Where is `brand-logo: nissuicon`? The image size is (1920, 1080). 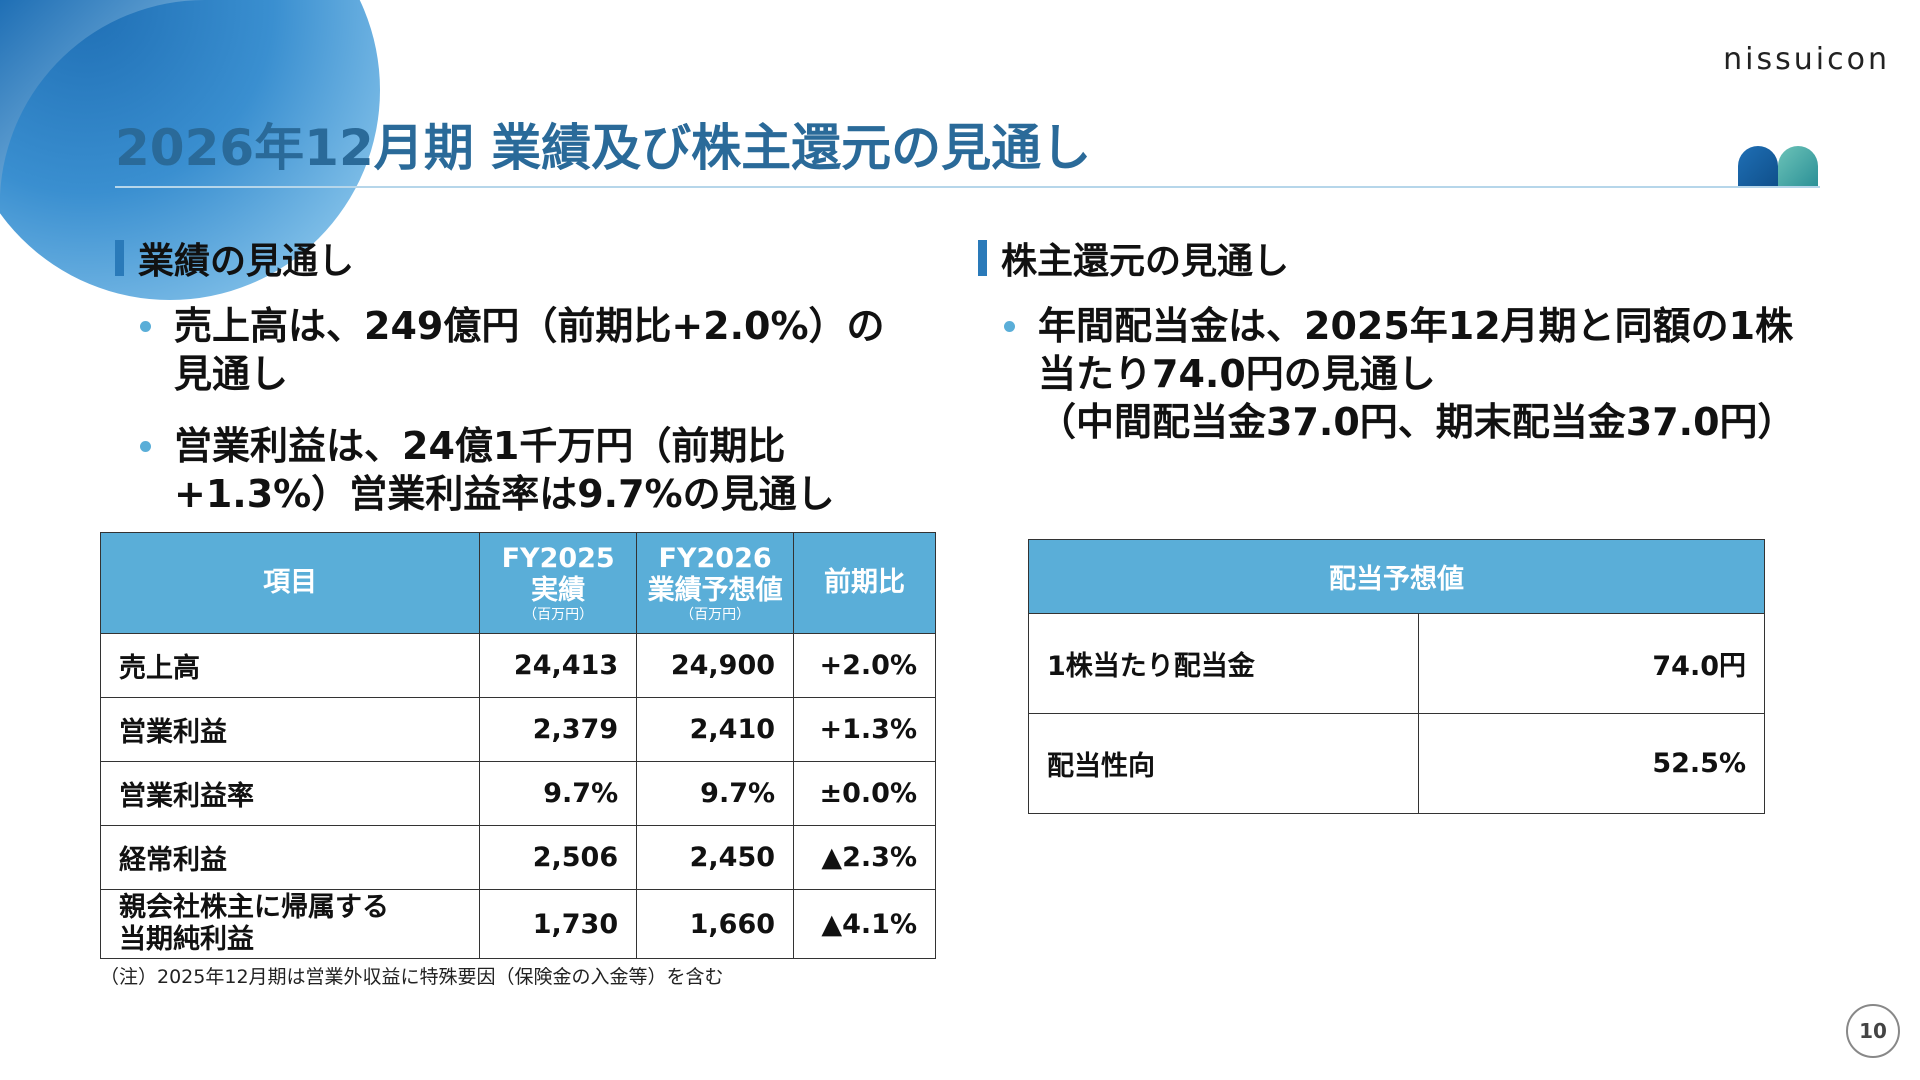 brand-logo: nissuicon is located at coordinates (1806, 59).